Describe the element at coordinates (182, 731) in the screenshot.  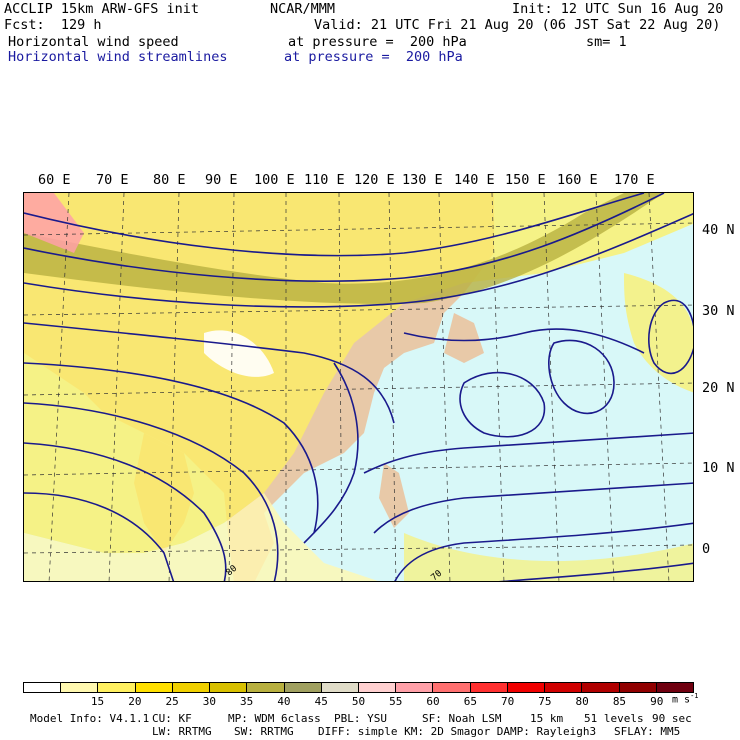
I see `lw-scheme: LW: RRTMG` at that location.